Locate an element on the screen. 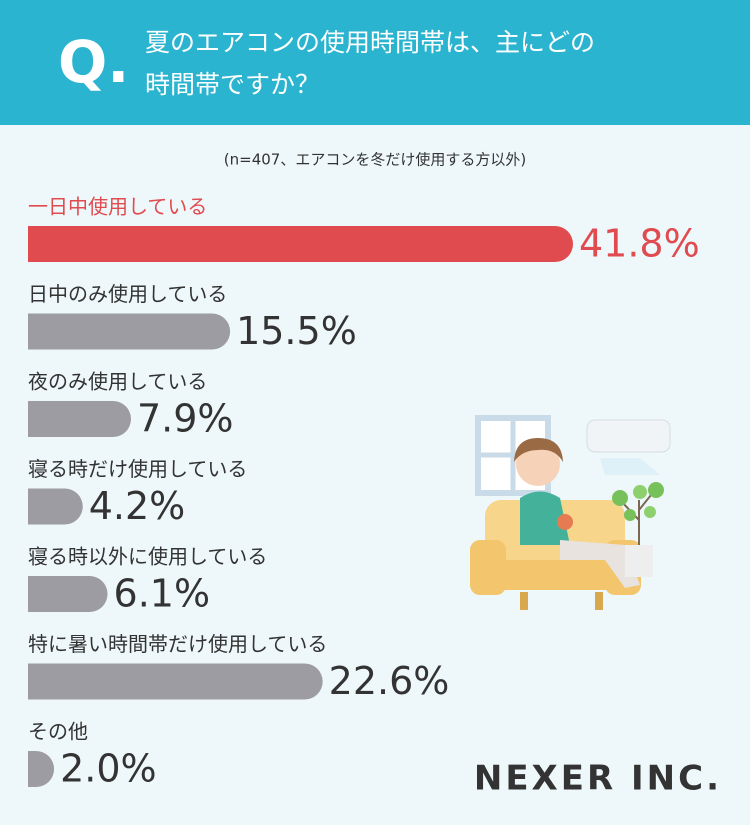 The width and height of the screenshot is (750, 825). value-label: 7.9% is located at coordinates (185, 419).